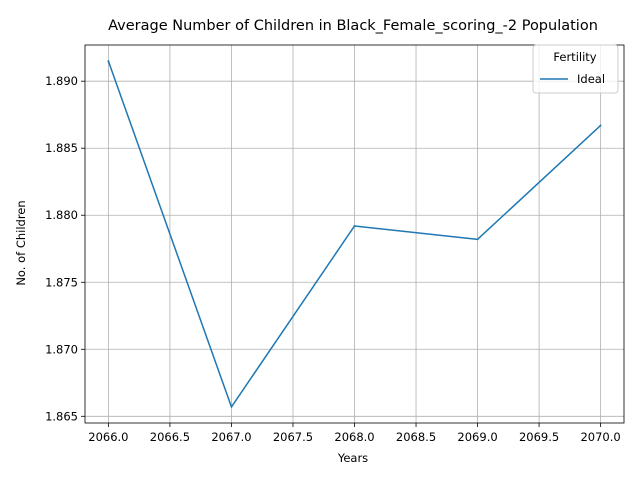 Image resolution: width=640 pixels, height=480 pixels. I want to click on x-tick-label: 2067.0, so click(231, 437).